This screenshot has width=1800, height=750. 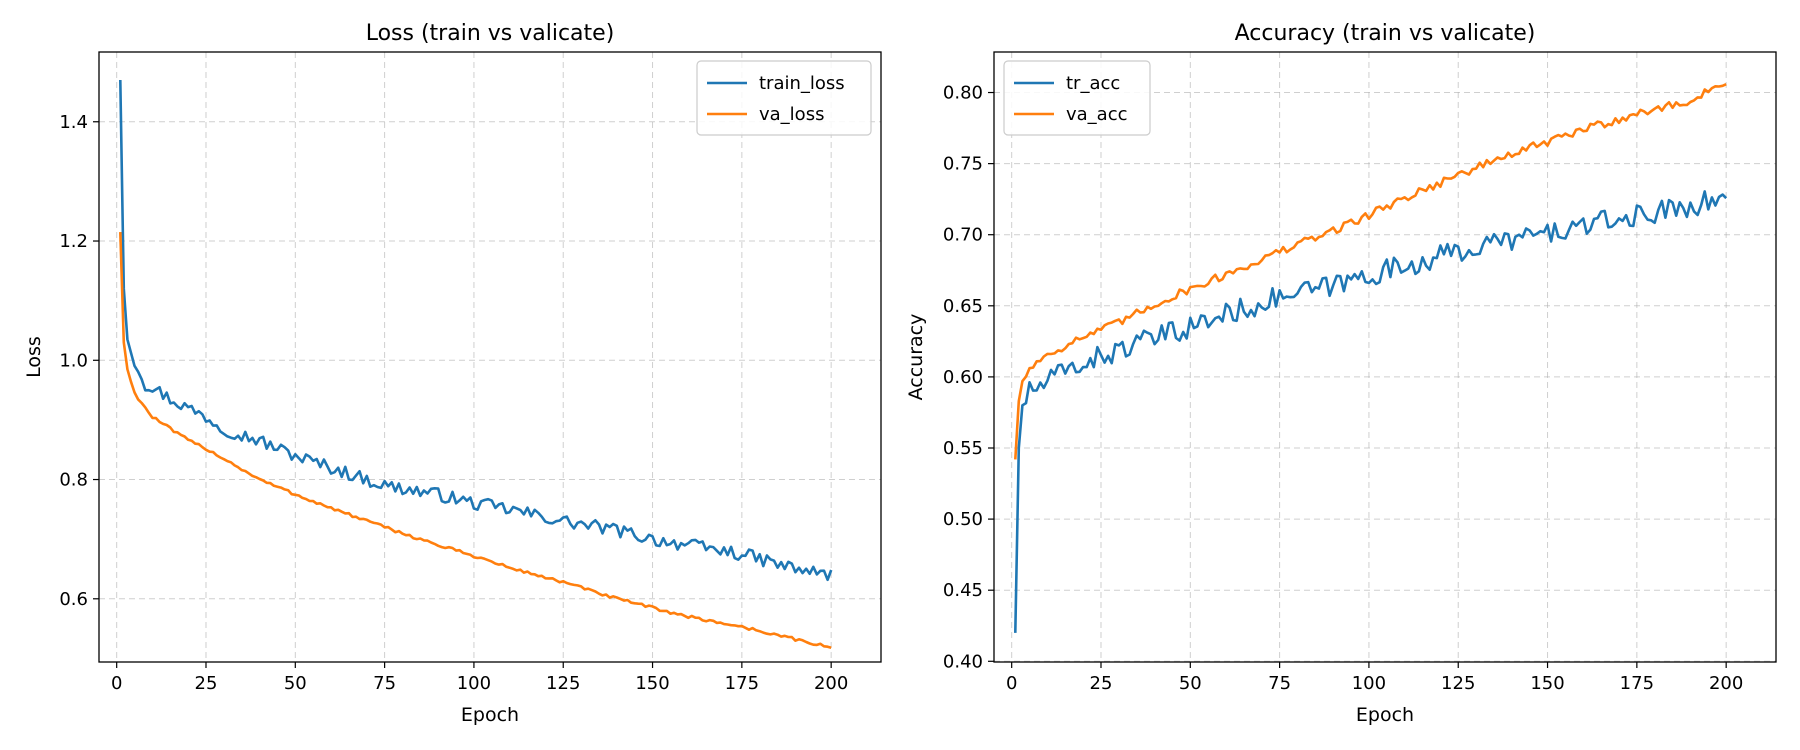 I want to click on chart-title: Loss (train vs valicate), so click(x=490, y=33).